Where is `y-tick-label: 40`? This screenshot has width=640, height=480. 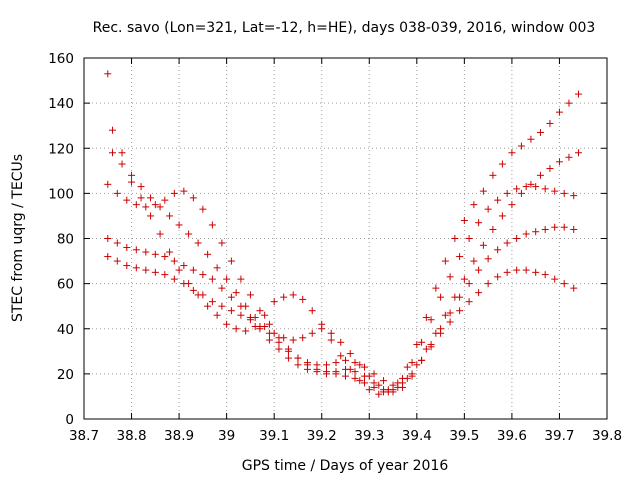
y-tick-label: 40 is located at coordinates (65, 330).